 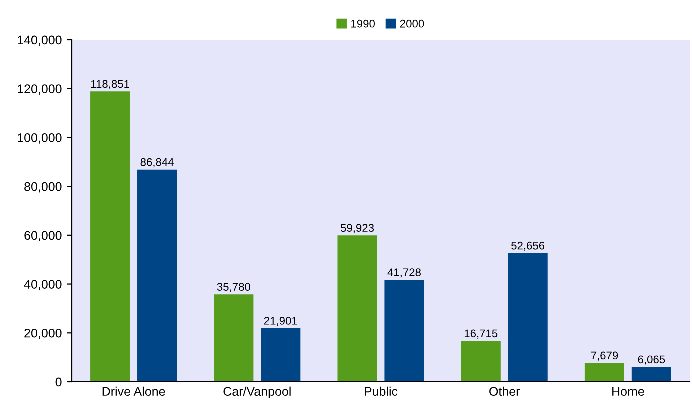 I want to click on x-tick-label: Public, so click(x=381, y=391).